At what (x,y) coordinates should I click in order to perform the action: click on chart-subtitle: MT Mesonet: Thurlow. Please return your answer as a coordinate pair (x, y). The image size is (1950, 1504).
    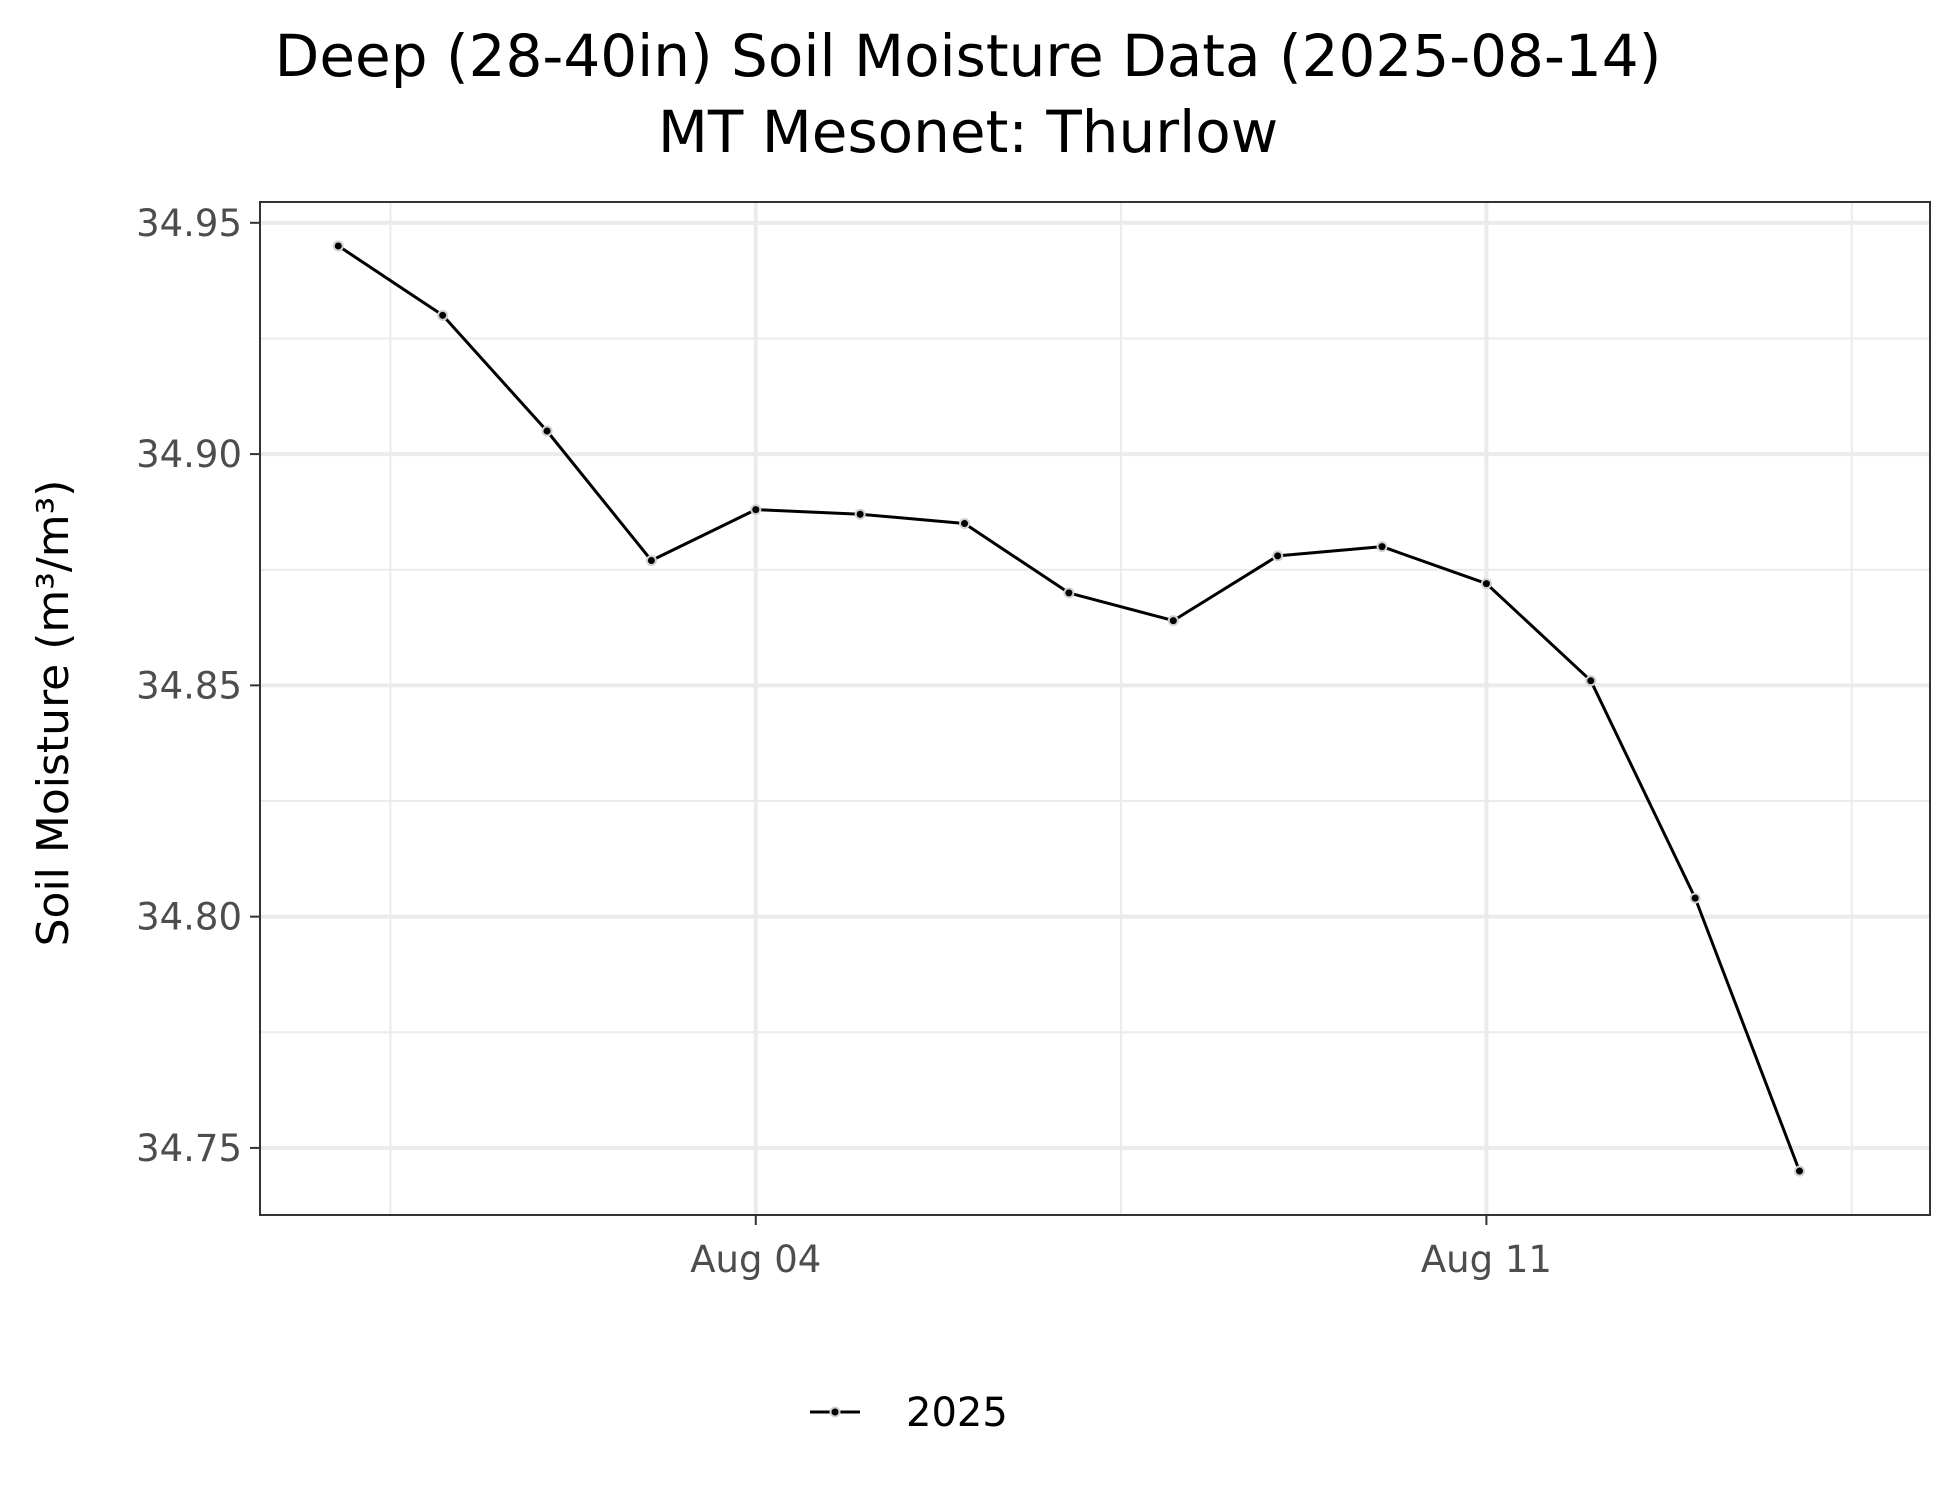
    Looking at the image, I should click on (968, 132).